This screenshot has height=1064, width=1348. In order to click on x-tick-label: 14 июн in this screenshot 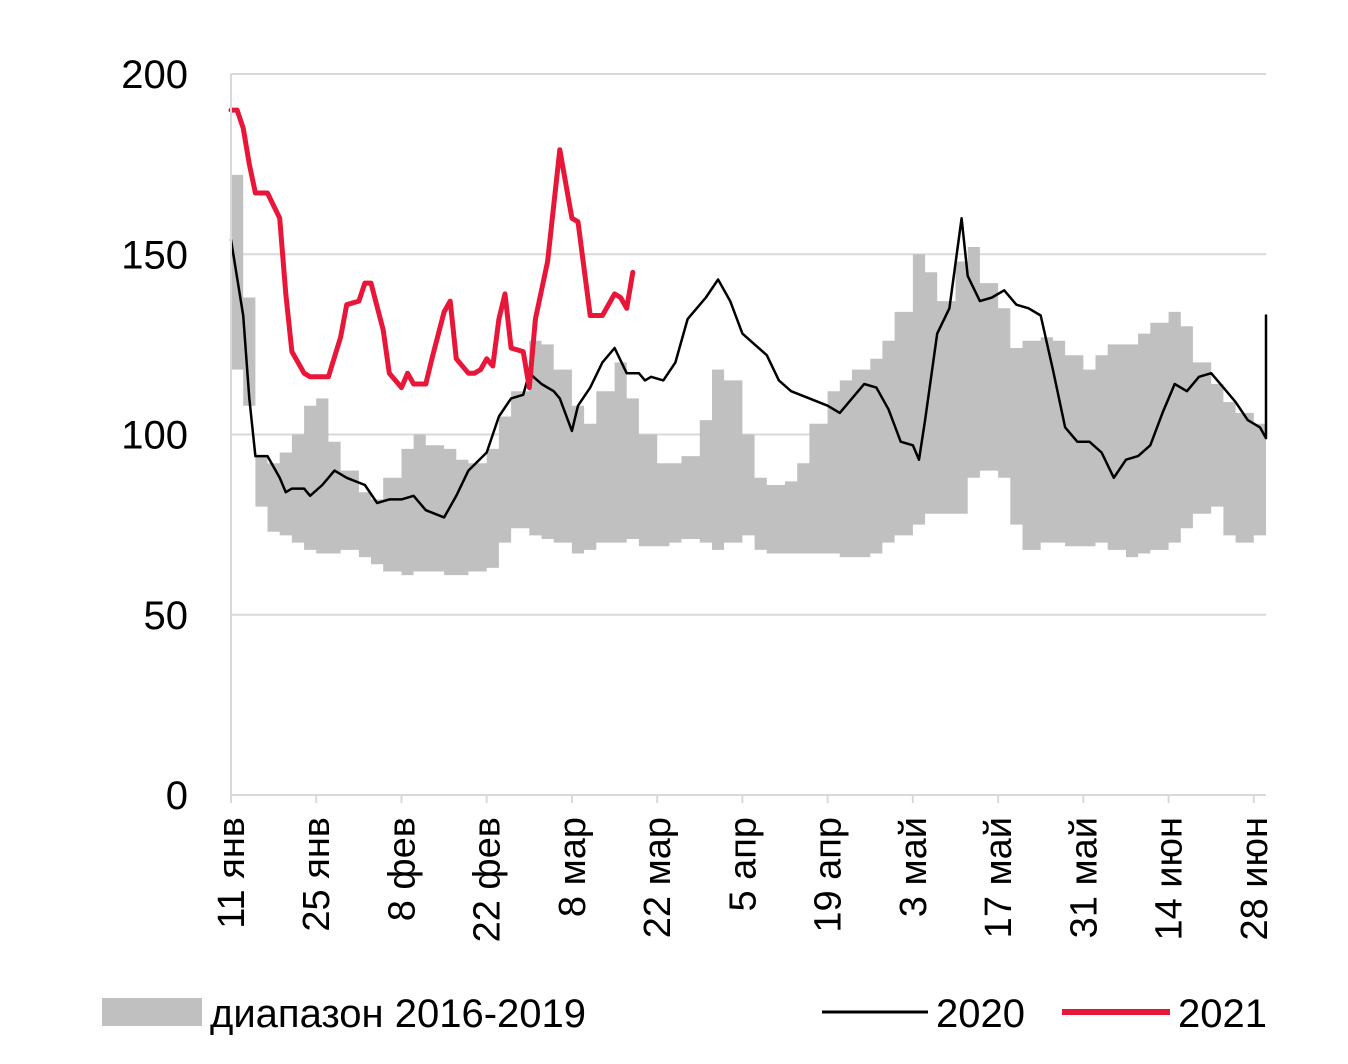, I will do `click(1170, 879)`.